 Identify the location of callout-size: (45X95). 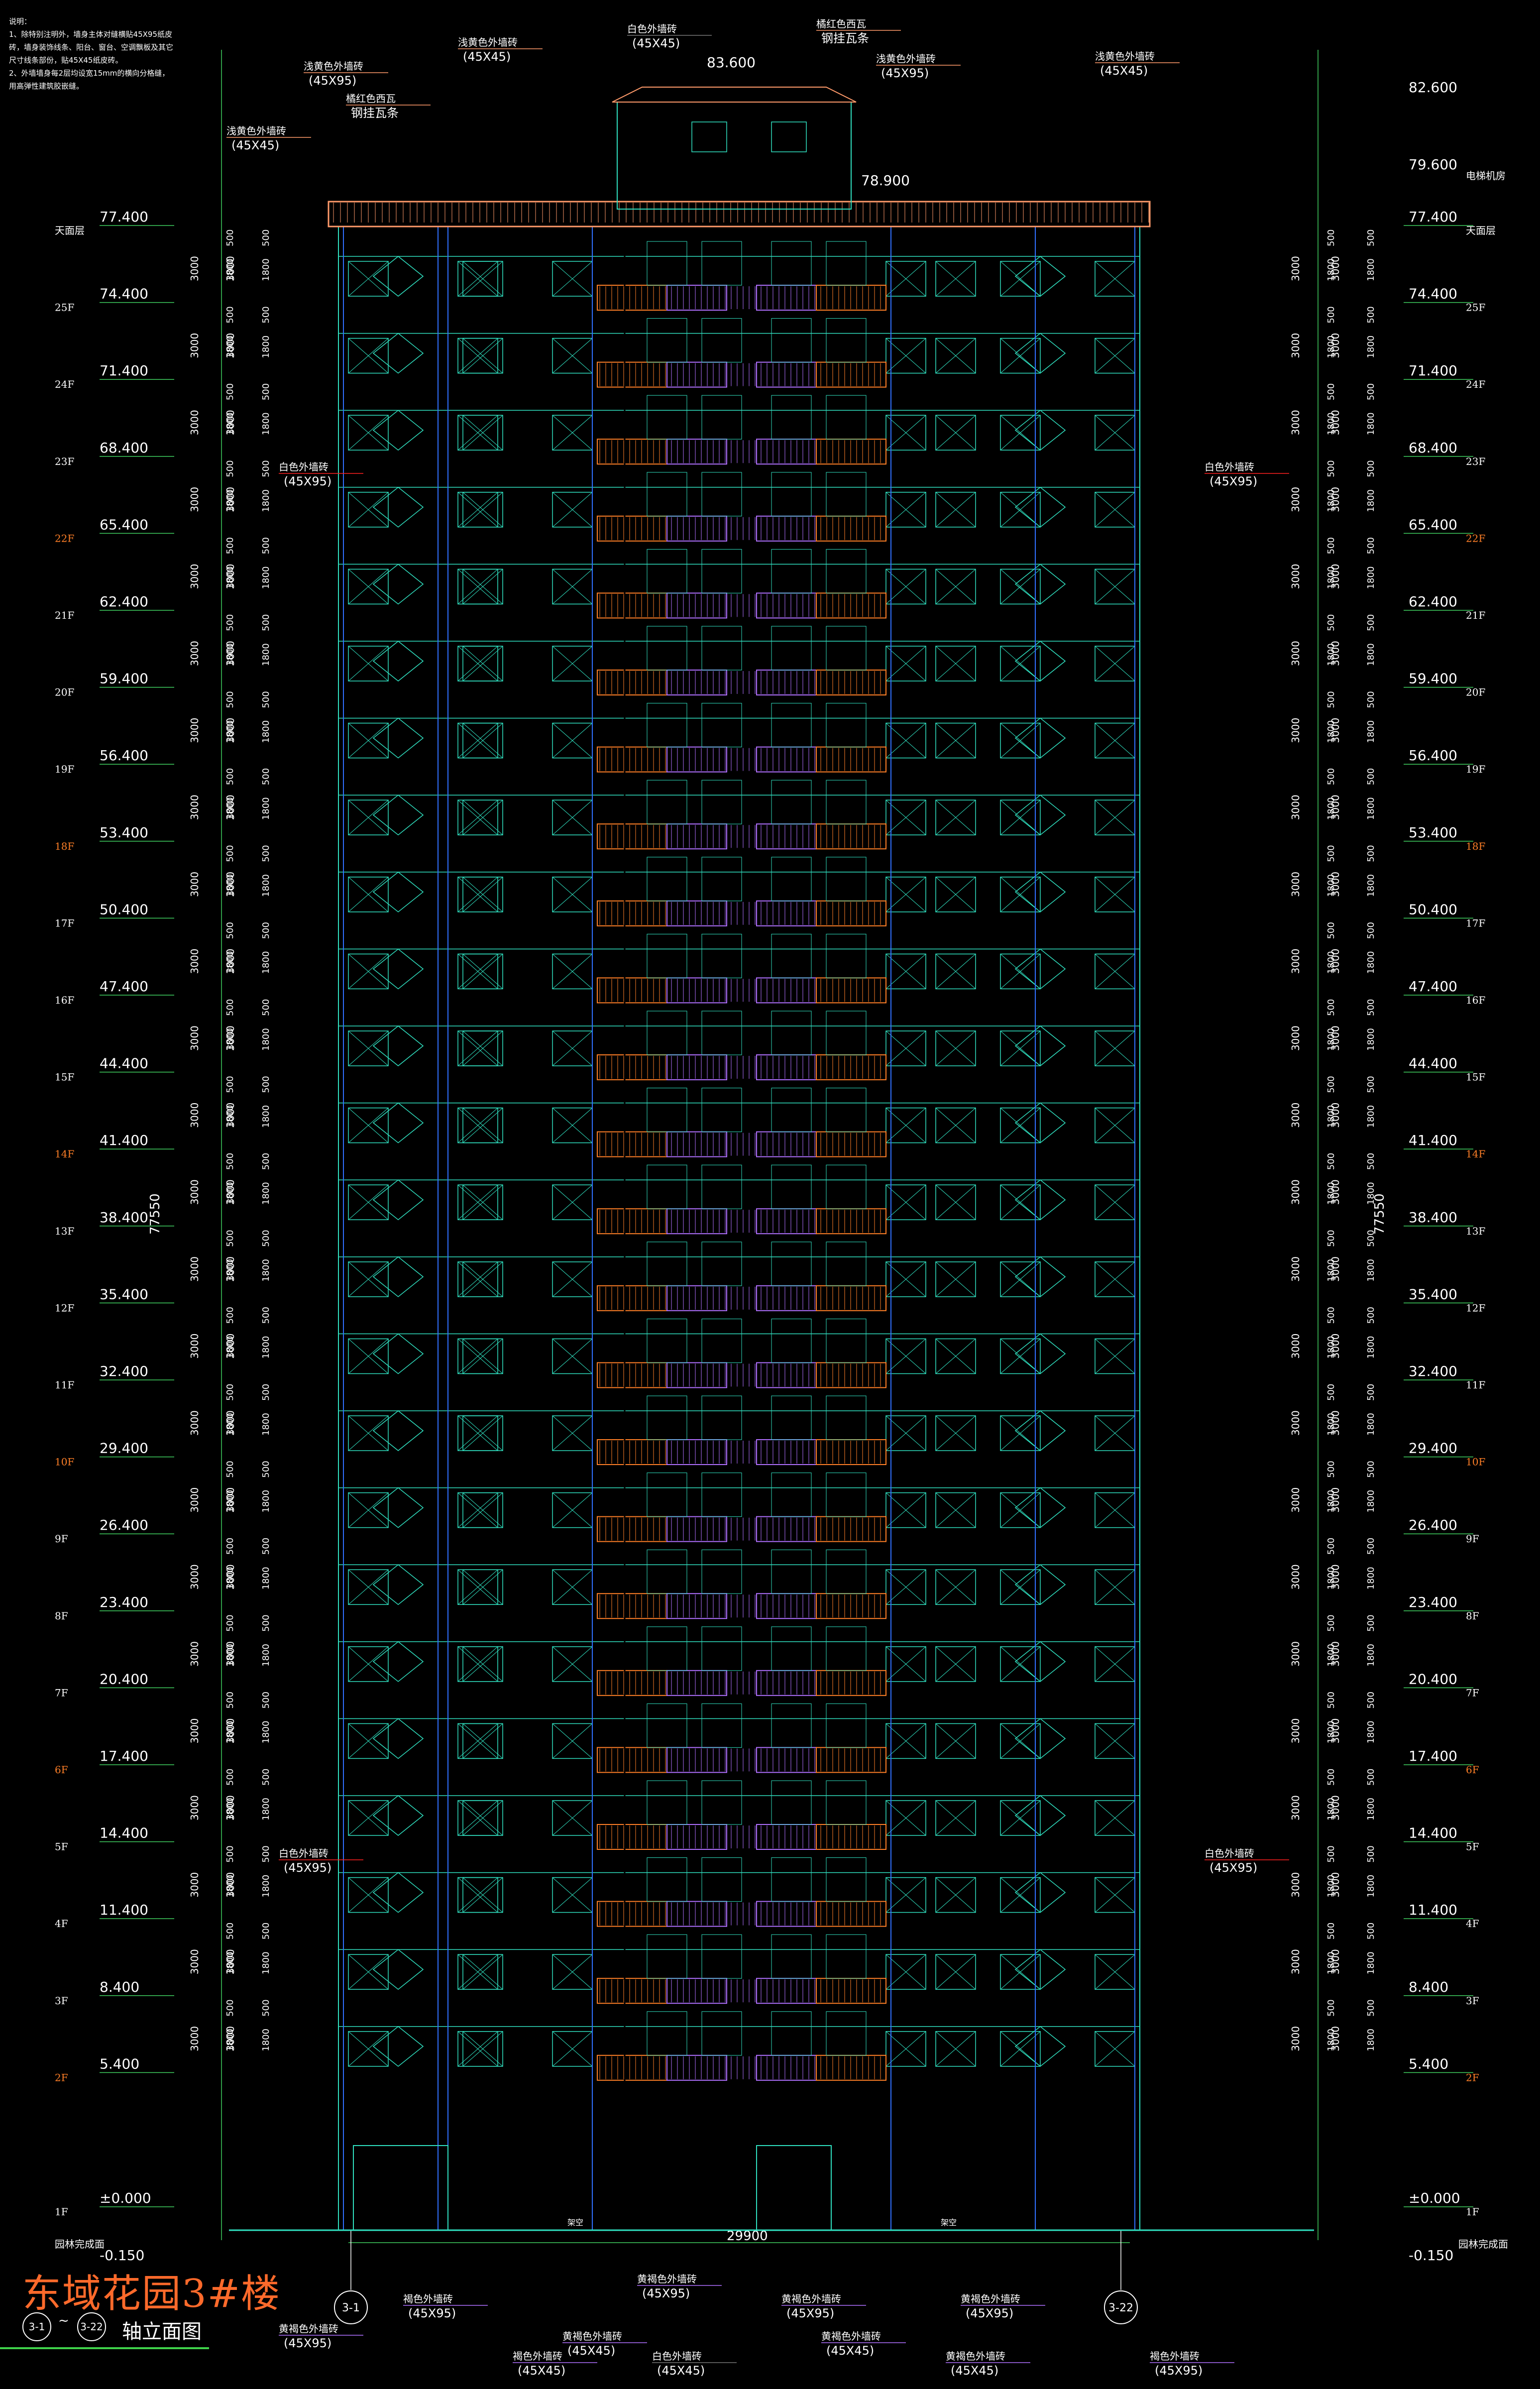
(308, 1868).